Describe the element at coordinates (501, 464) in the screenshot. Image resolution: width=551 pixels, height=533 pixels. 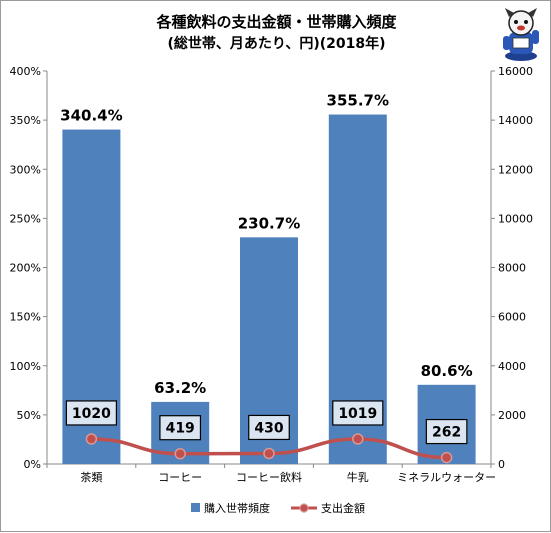
I see `right-axis-tick-label: 0` at that location.